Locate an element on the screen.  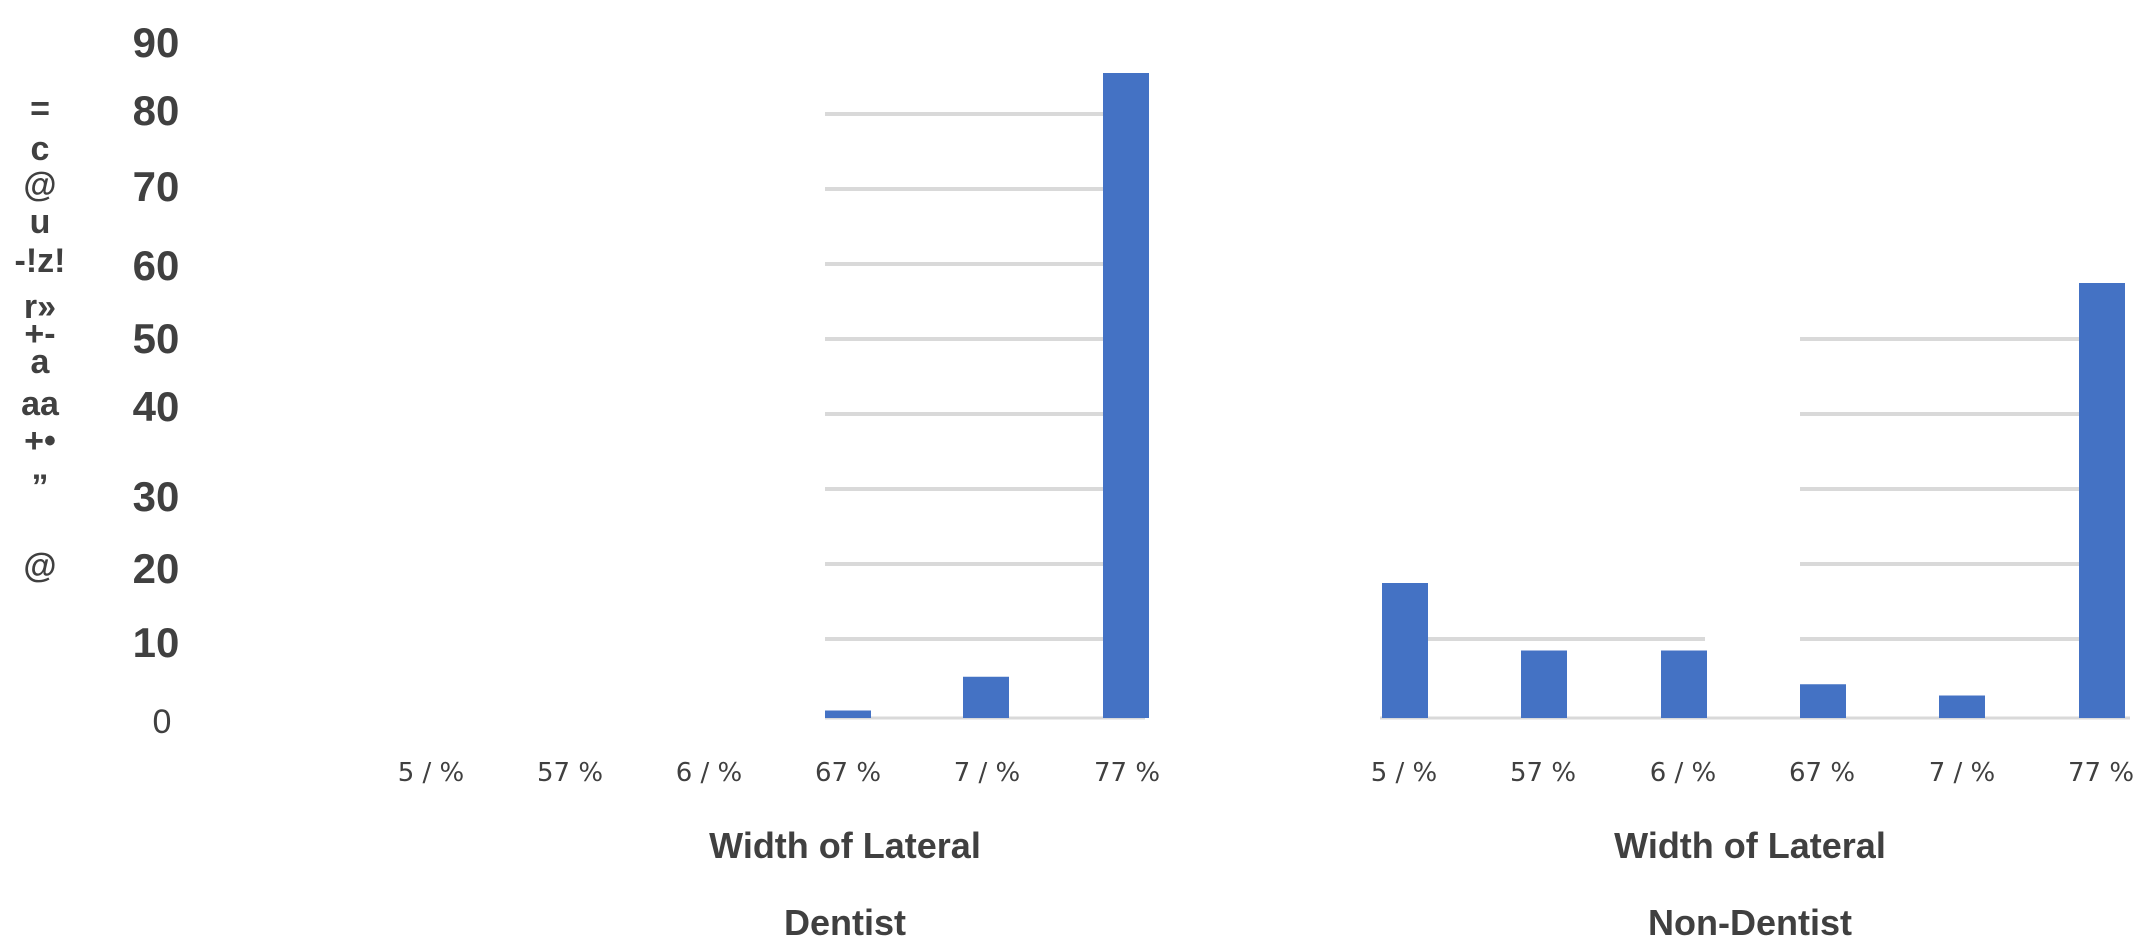
y-axis-label-glyph: a is located at coordinates (41, 362).